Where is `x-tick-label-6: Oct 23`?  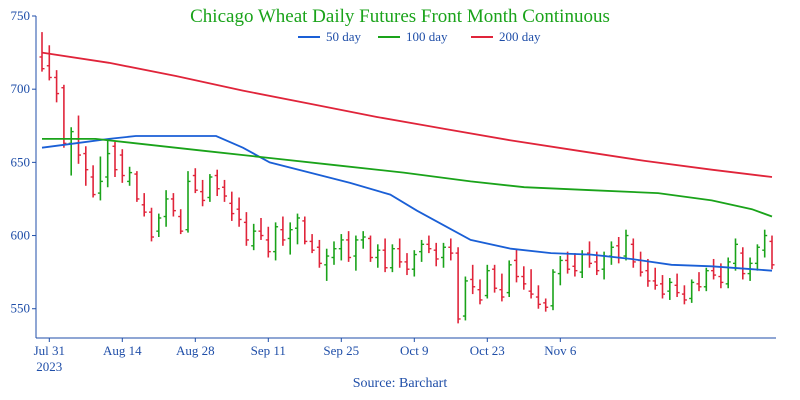
x-tick-label-6: Oct 23 is located at coordinates (487, 350).